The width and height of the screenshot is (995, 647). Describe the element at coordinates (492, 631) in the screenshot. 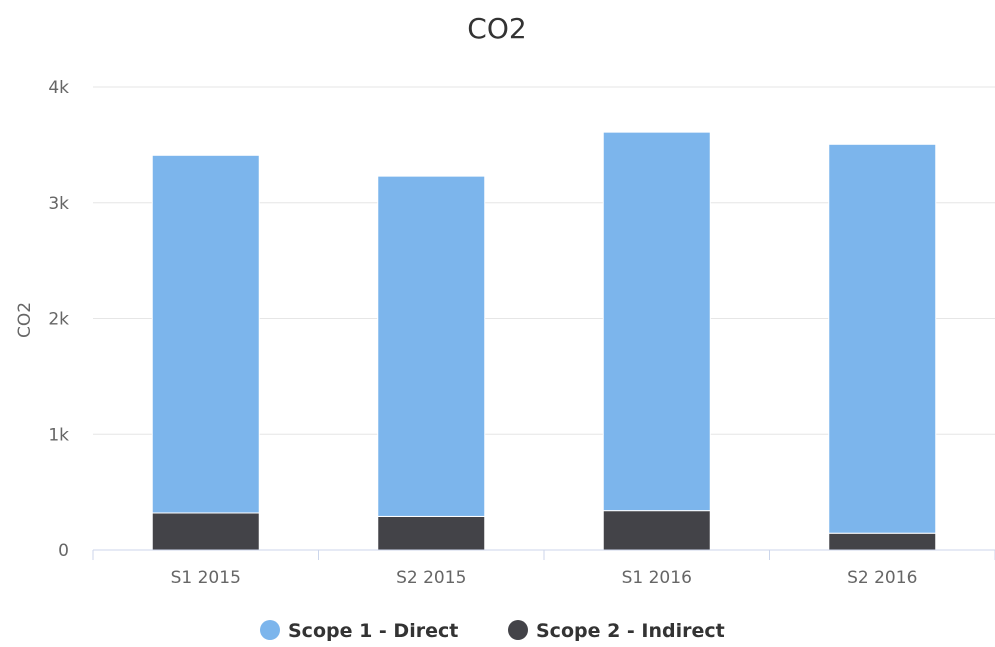

I see `legend: Scope 1 - Direct Scope 2 - Indirect` at that location.